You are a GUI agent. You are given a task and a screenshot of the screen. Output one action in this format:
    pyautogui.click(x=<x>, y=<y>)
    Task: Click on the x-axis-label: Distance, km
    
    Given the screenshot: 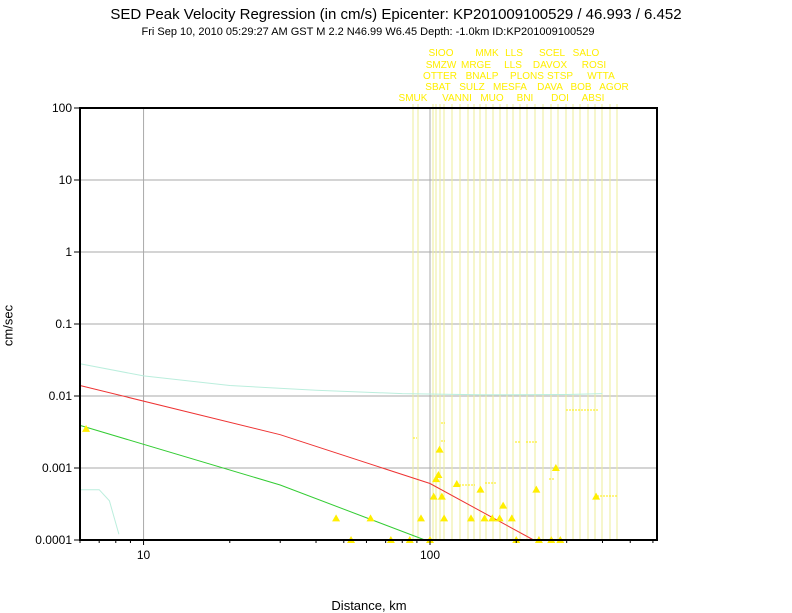 What is the action you would take?
    pyautogui.click(x=369, y=605)
    